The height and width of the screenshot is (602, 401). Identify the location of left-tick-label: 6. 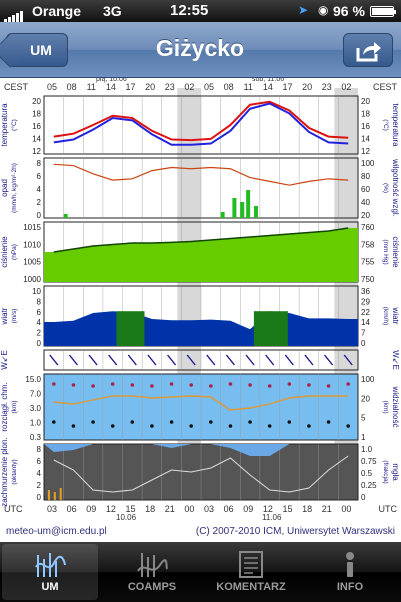
(39, 312).